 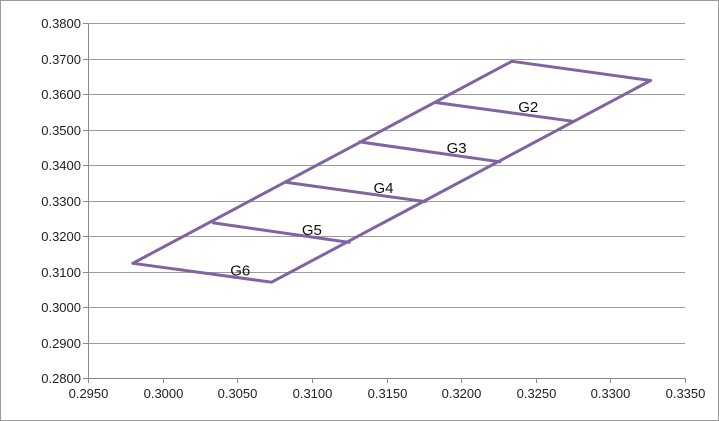 I want to click on x-tick-label: 0.2950, so click(x=89, y=393).